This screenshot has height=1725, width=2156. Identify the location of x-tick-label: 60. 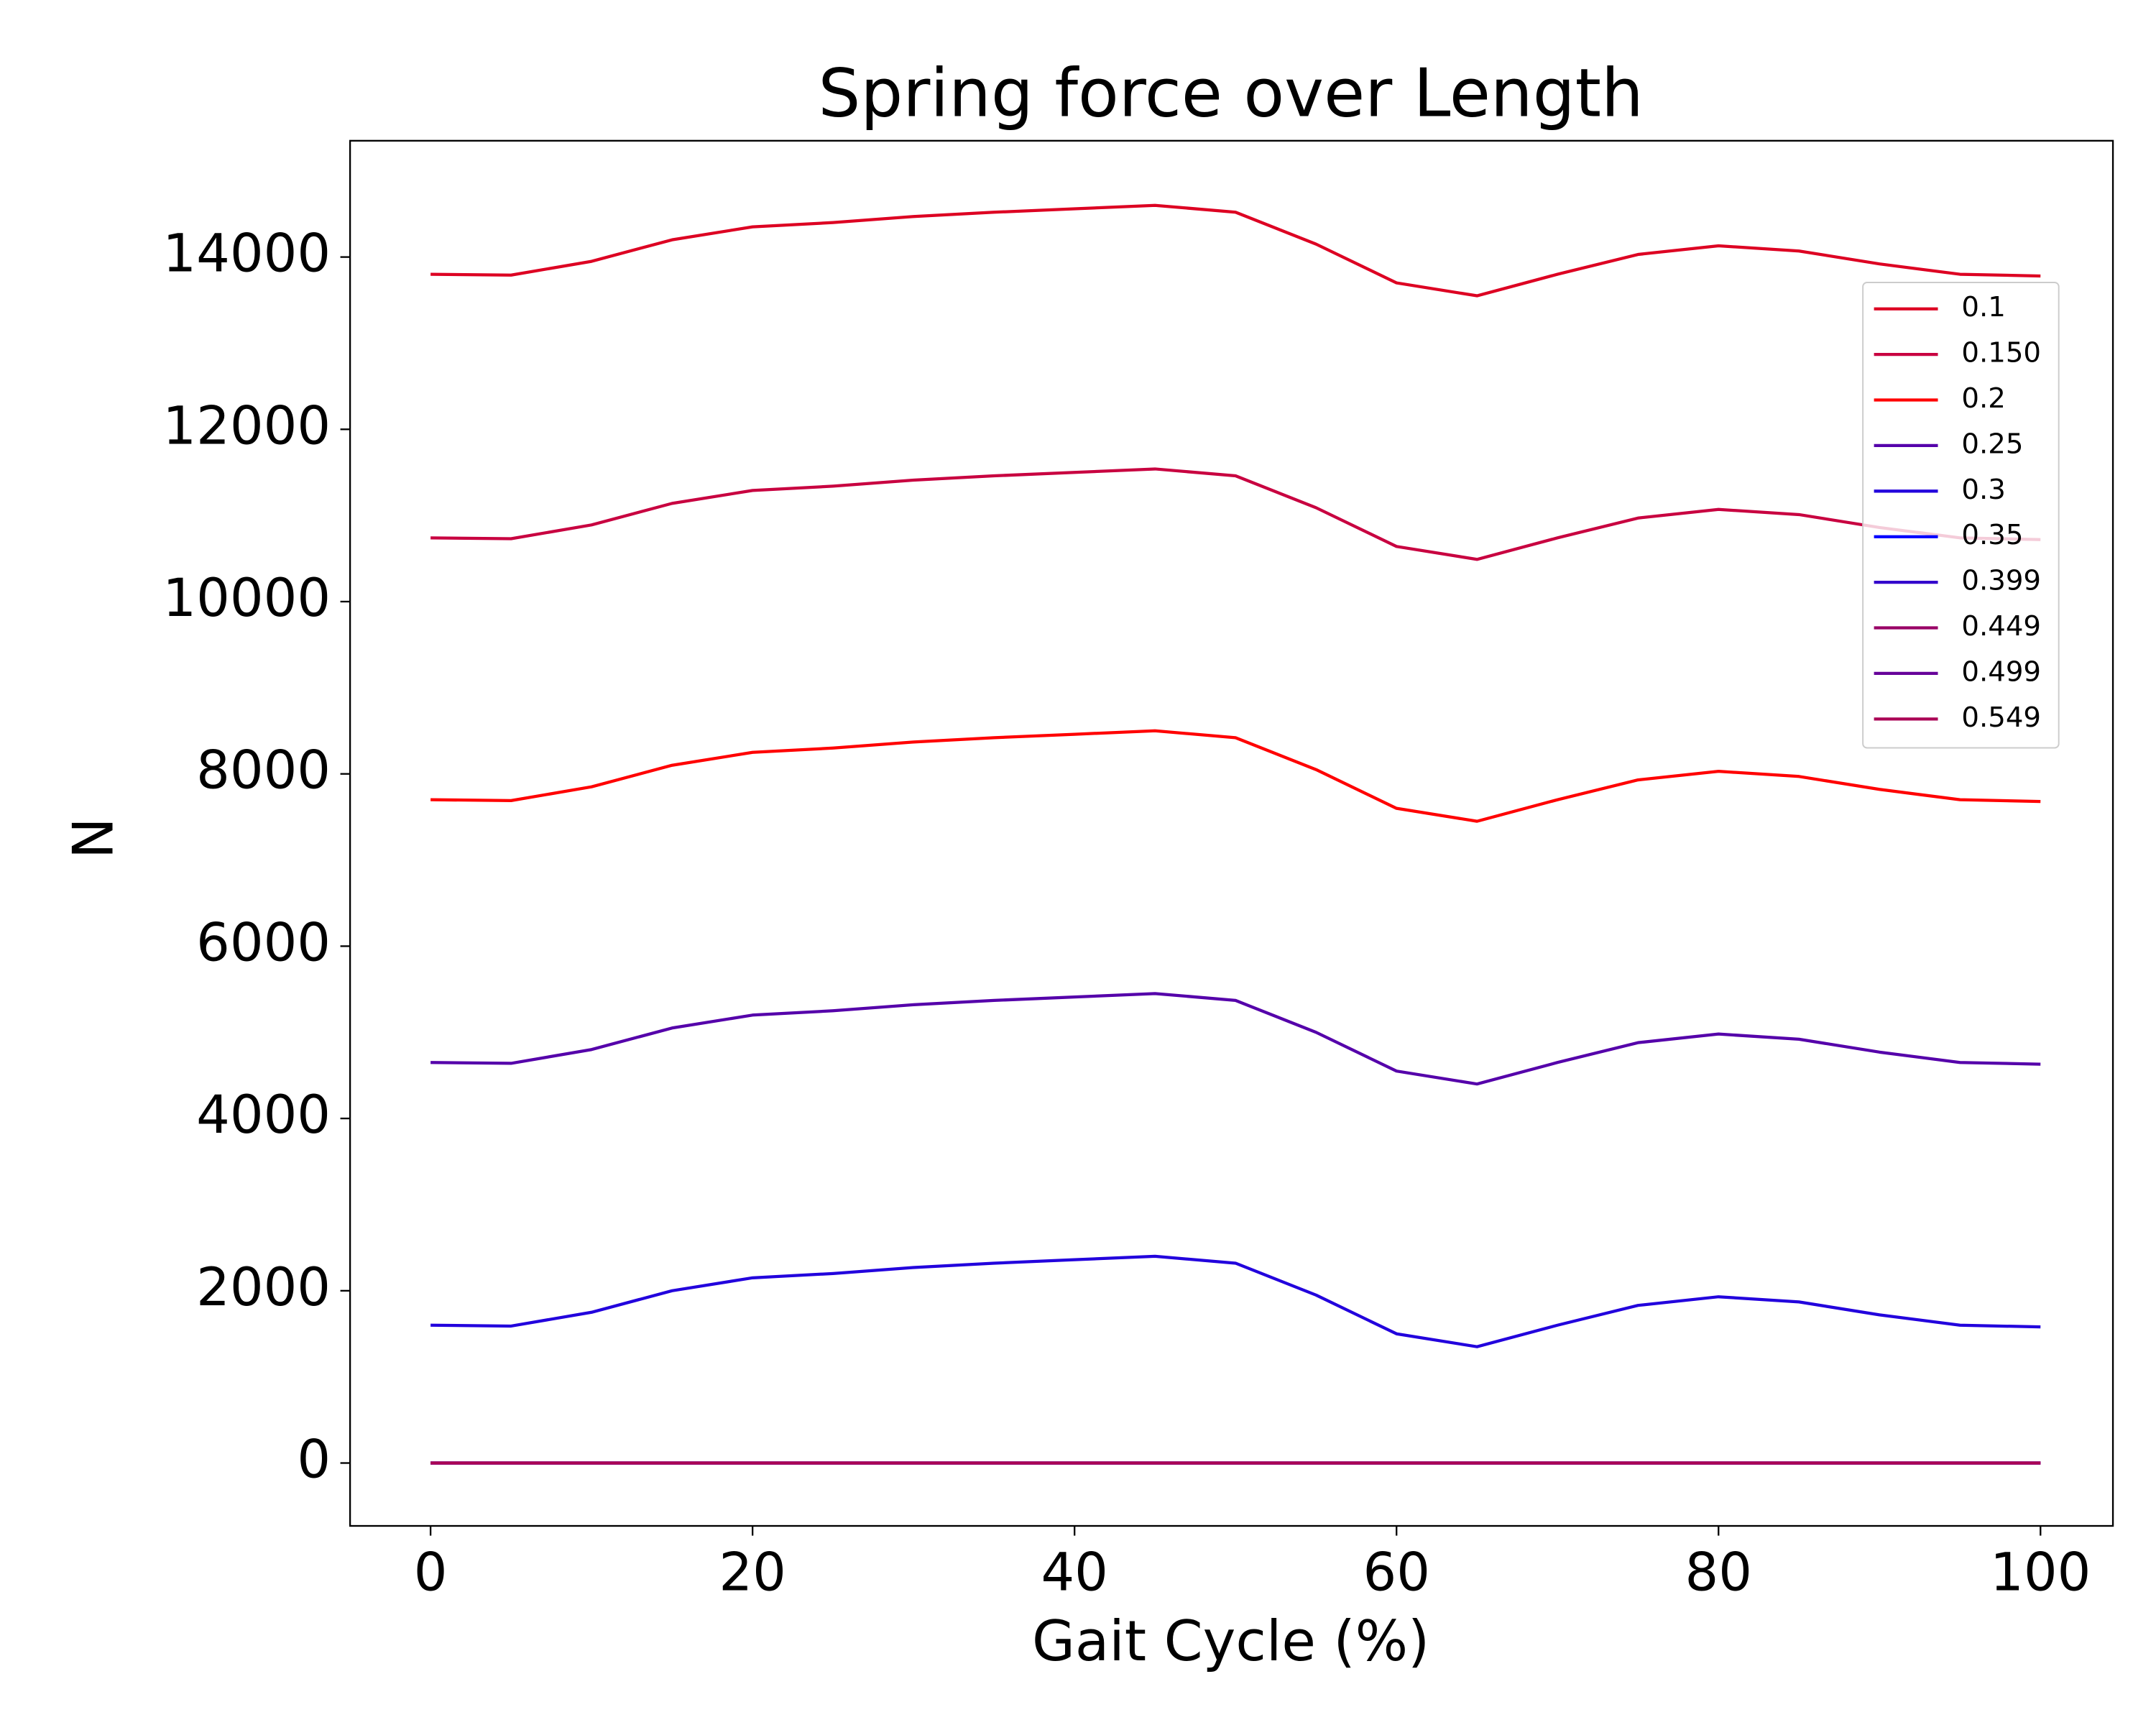
(1396, 1573).